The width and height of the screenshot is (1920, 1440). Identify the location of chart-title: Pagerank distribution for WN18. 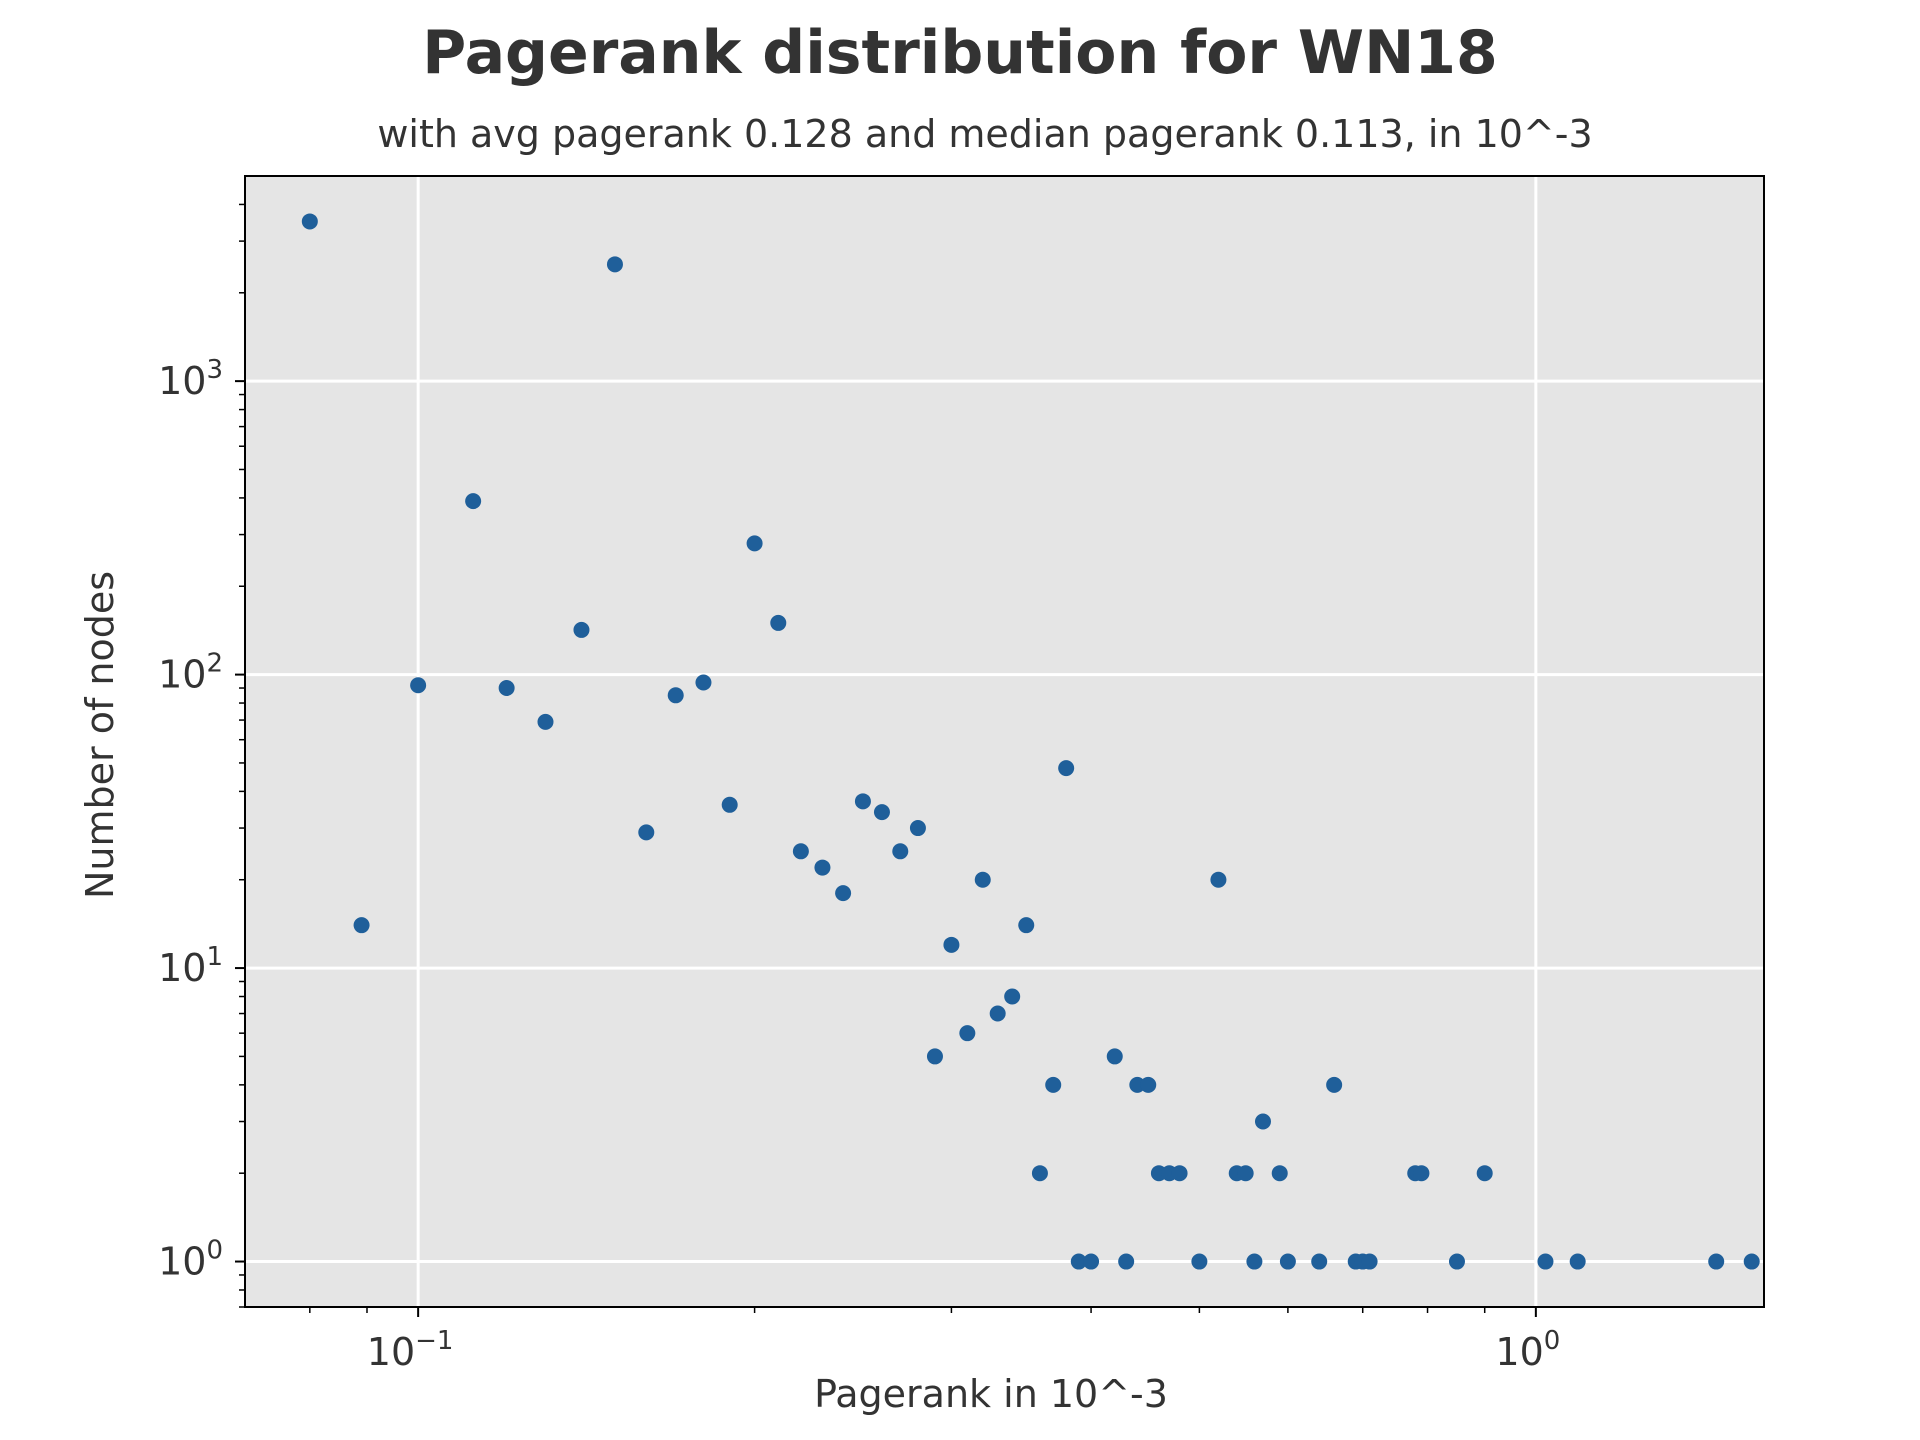
(960, 53).